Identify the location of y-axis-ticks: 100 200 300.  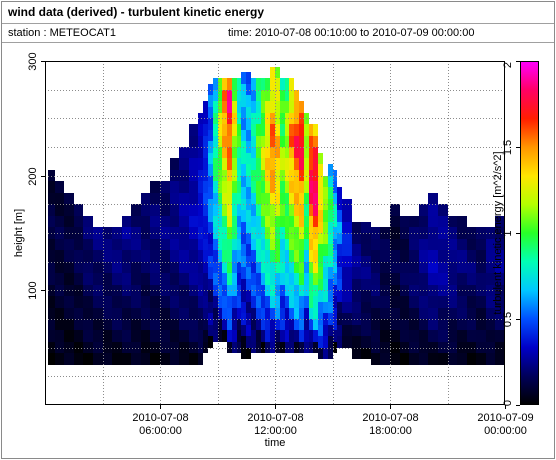
(36, 176).